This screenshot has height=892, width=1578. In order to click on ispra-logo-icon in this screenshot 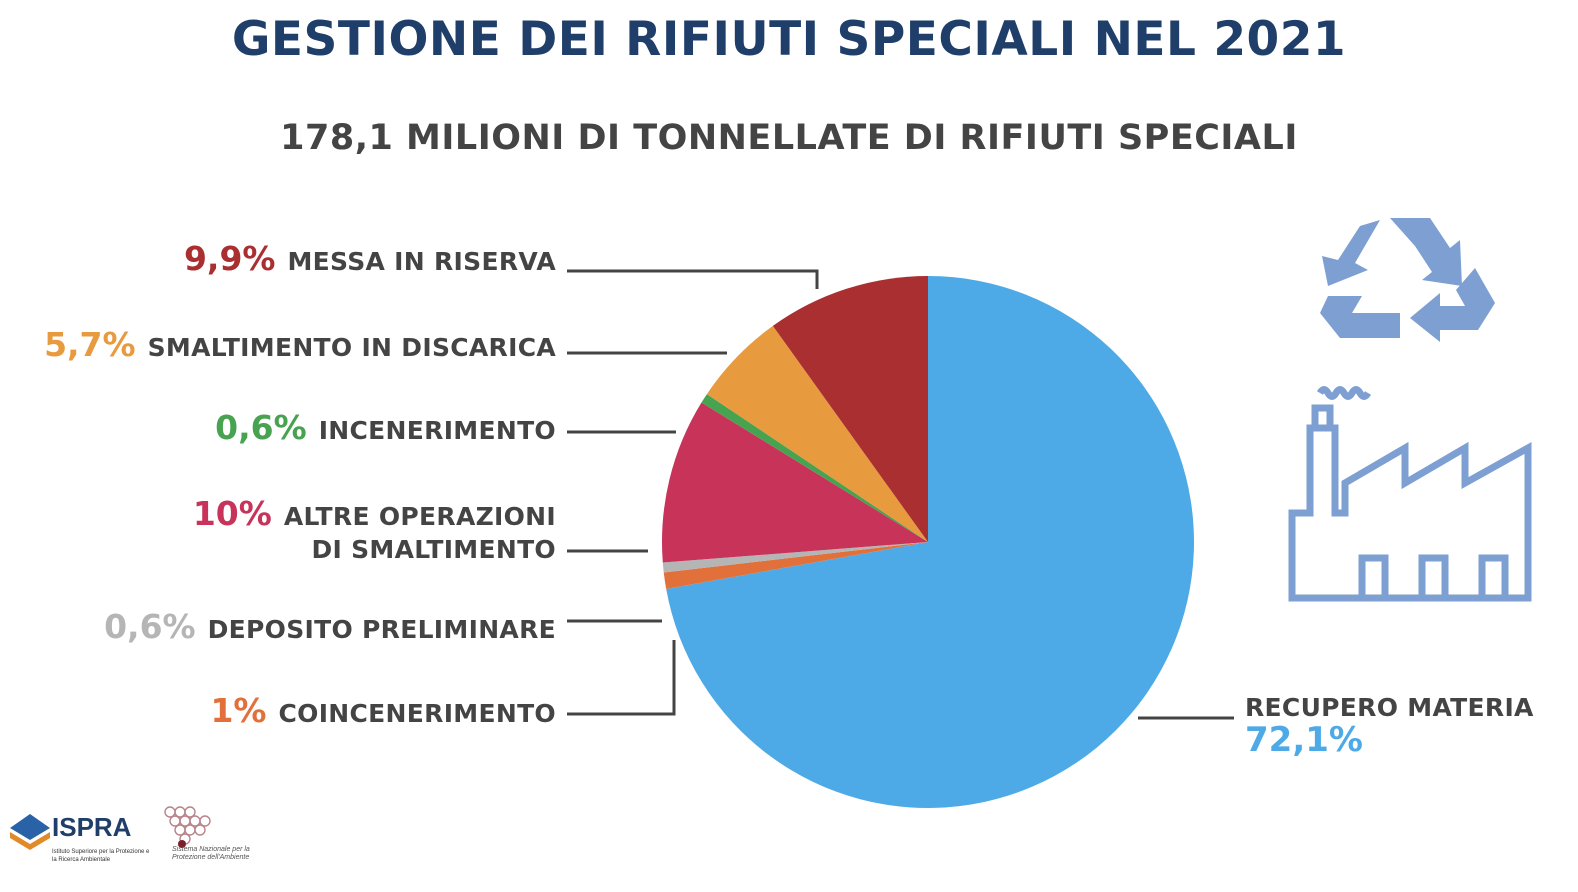, I will do `click(30, 832)`.